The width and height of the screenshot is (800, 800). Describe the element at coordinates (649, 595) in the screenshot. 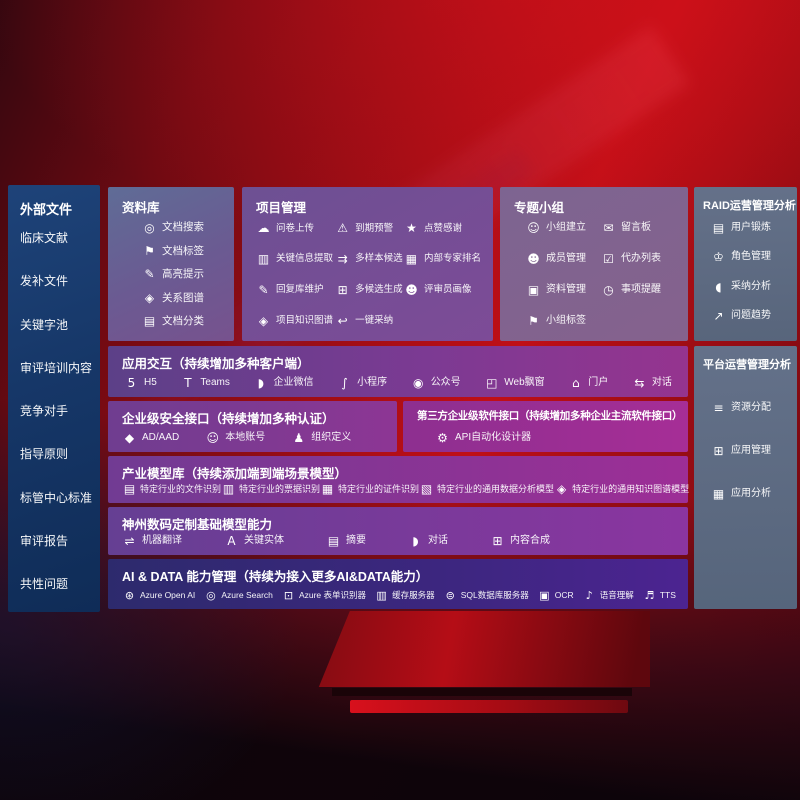

I see `tts-icon: ♬` at that location.